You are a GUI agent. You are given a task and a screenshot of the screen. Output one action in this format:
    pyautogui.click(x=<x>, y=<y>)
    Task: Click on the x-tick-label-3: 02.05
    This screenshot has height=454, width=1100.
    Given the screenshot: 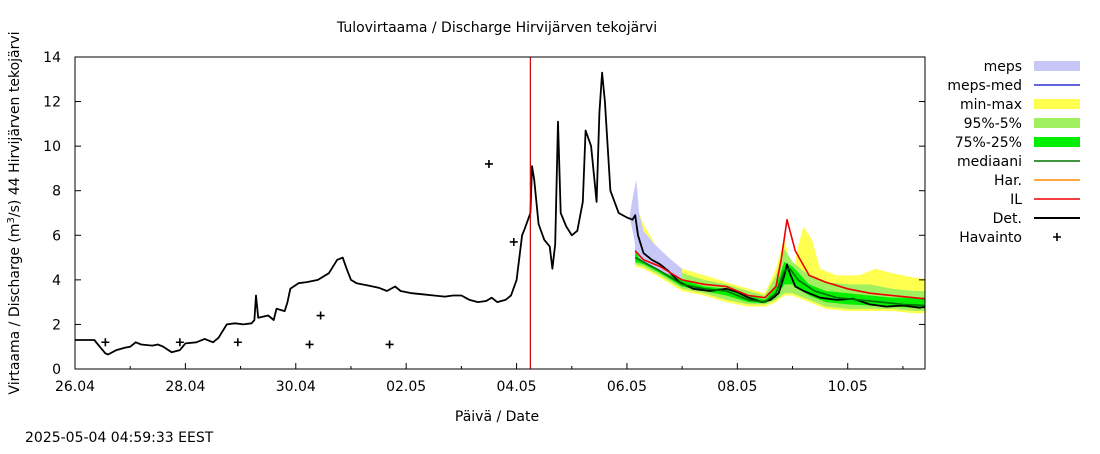 What is the action you would take?
    pyautogui.click(x=406, y=387)
    